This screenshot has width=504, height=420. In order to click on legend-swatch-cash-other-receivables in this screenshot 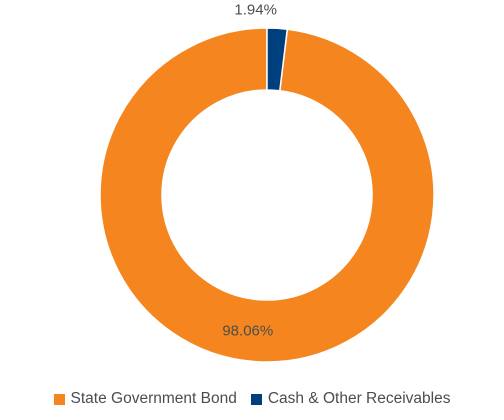, I will do `click(256, 399)`.